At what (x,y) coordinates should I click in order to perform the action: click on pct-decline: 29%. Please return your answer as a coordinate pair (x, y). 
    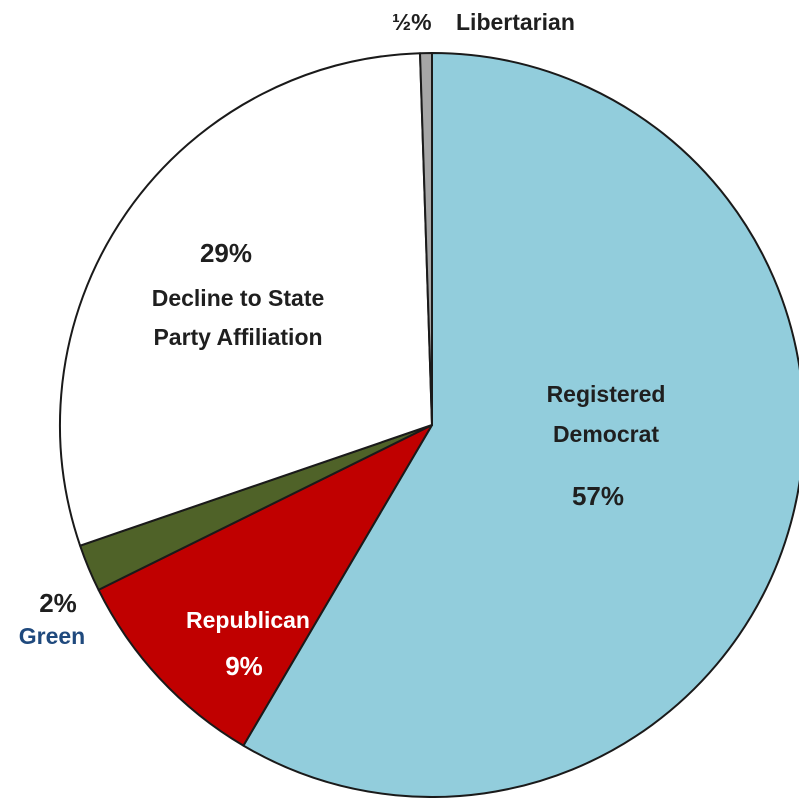
    Looking at the image, I should click on (226, 253).